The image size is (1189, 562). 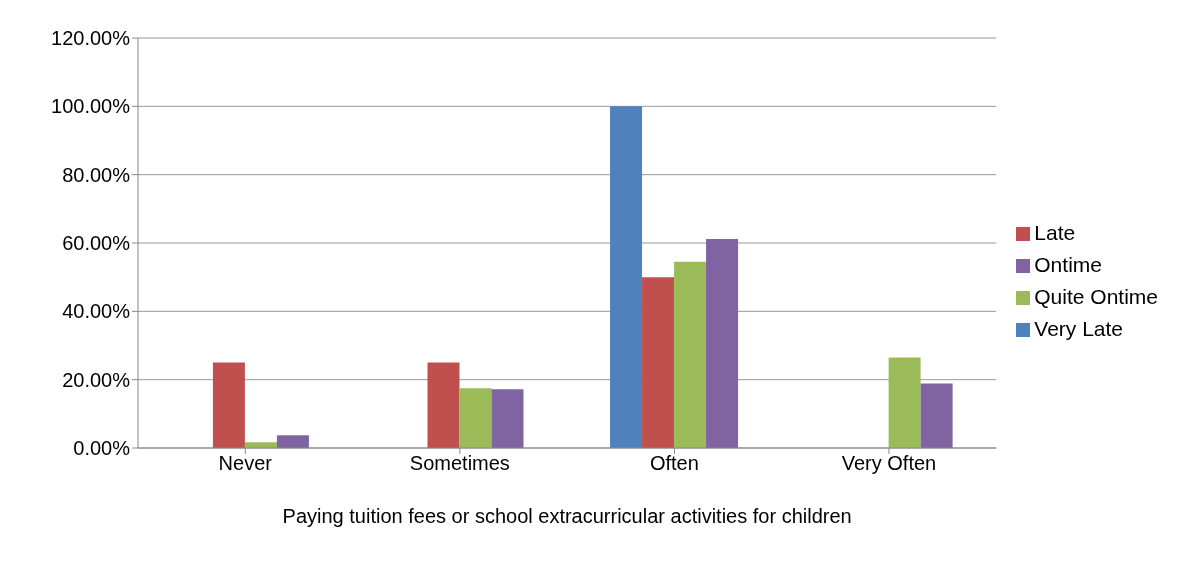 What do you see at coordinates (1079, 328) in the screenshot?
I see `legend-label: Very Late` at bounding box center [1079, 328].